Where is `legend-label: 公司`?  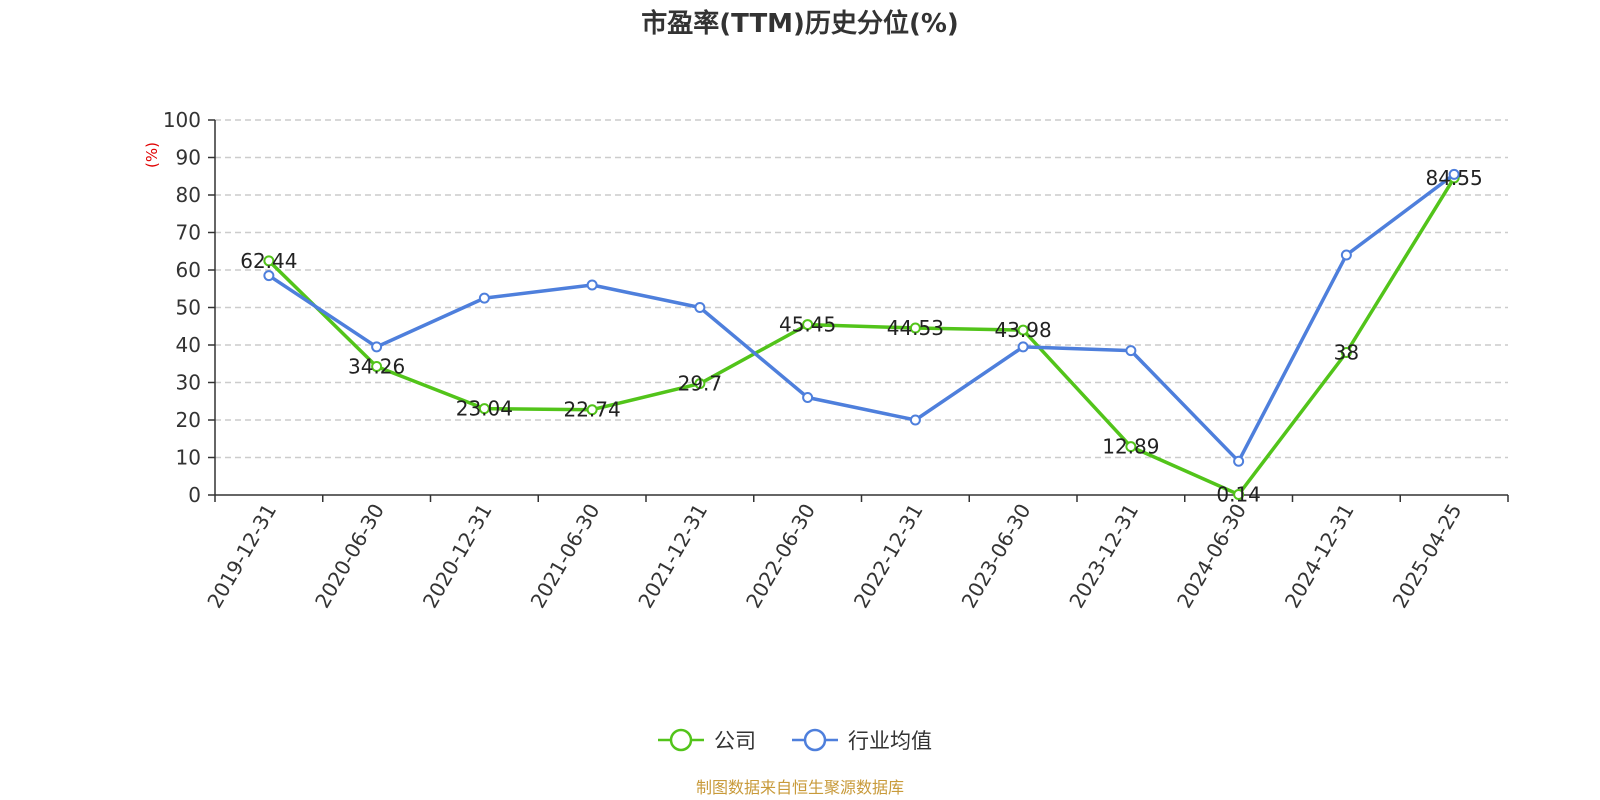 legend-label: 公司 is located at coordinates (735, 741).